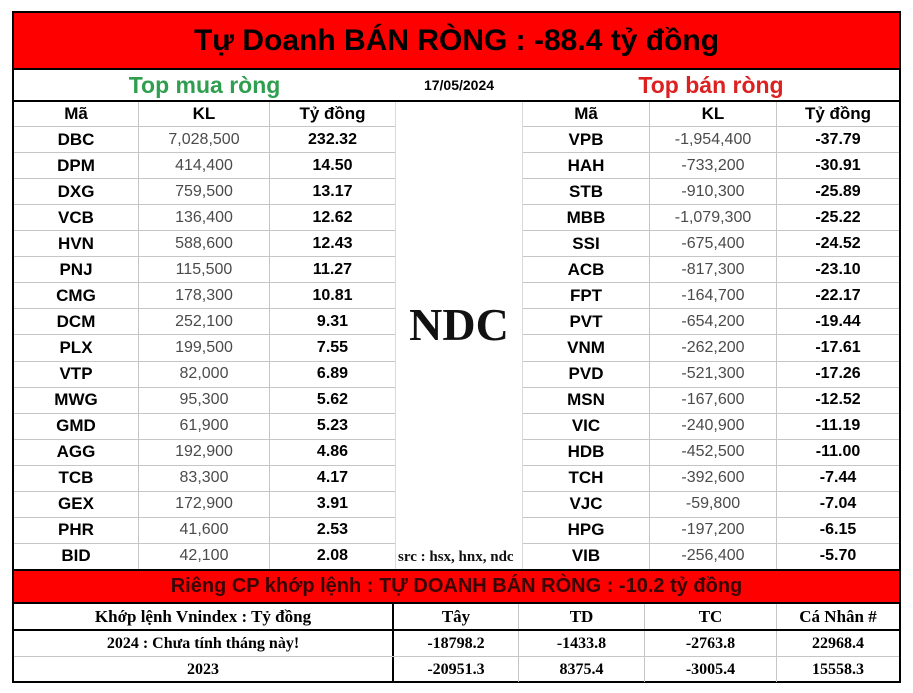 The image size is (913, 693). I want to click on value-cell: -7.44, so click(837, 478).